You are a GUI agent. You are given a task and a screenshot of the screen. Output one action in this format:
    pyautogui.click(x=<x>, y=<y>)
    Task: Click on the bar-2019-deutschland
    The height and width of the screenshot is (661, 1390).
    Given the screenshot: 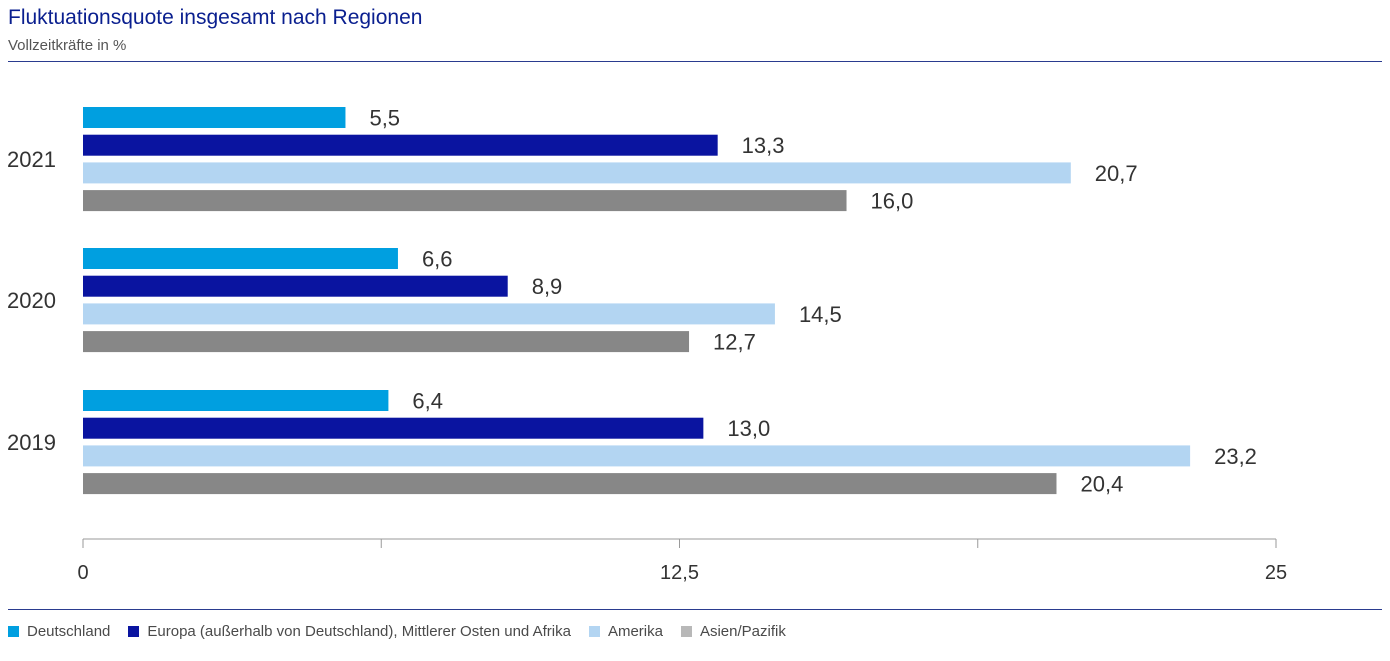 What is the action you would take?
    pyautogui.click(x=236, y=400)
    